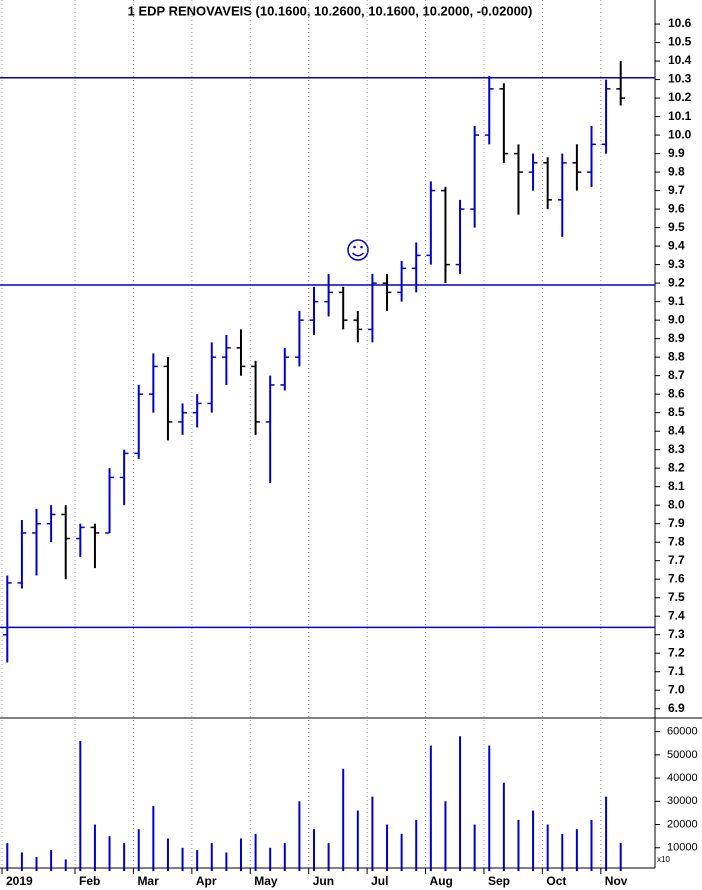  Describe the element at coordinates (680, 23) in the screenshot. I see `y-tick-label: 10.6` at that location.